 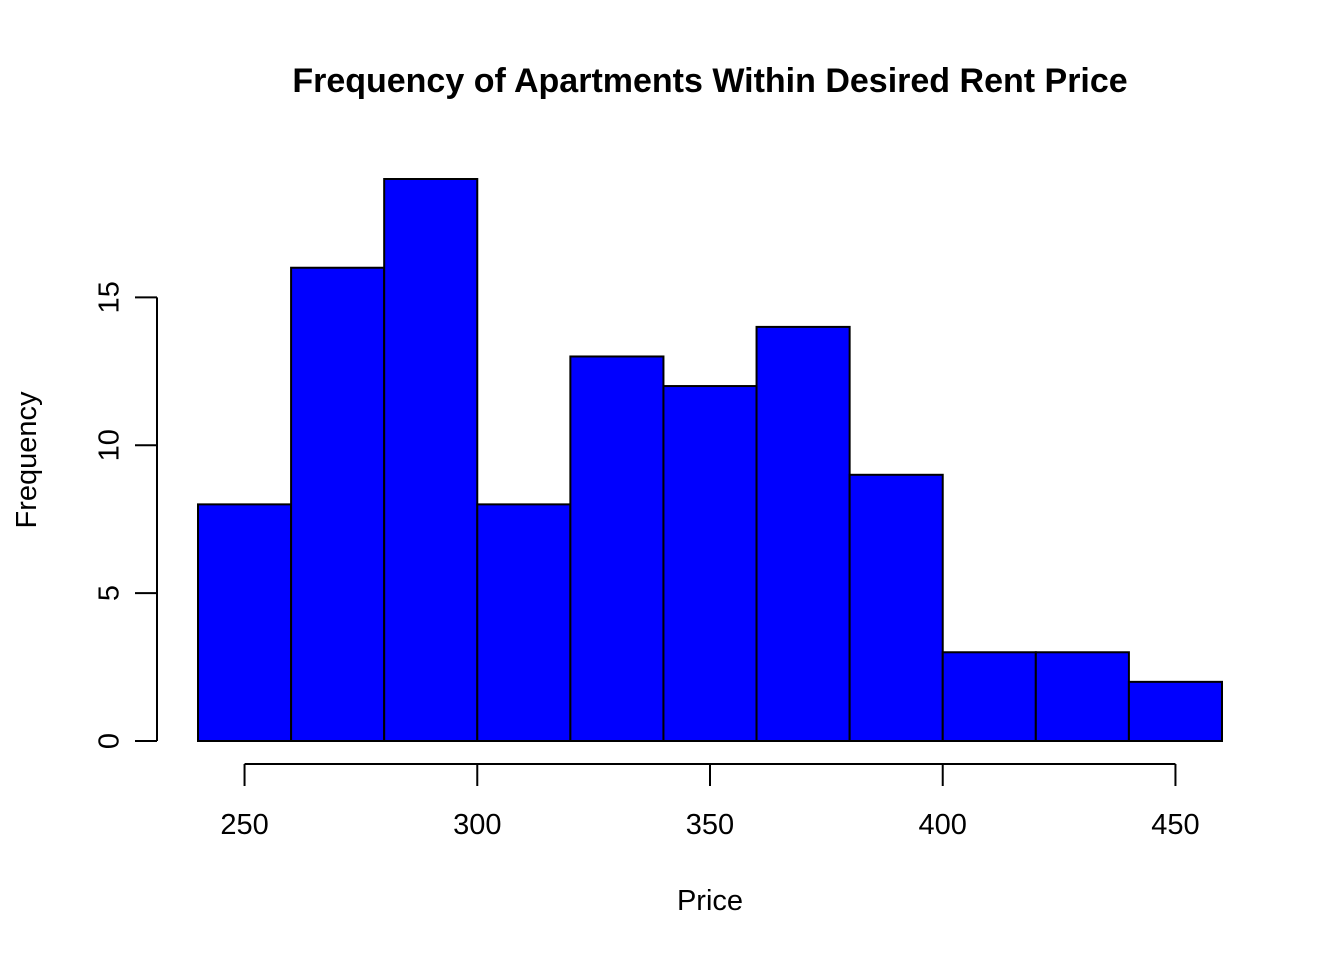 What do you see at coordinates (710, 802) in the screenshot?
I see `x-axis: 250 300 350 400 450` at bounding box center [710, 802].